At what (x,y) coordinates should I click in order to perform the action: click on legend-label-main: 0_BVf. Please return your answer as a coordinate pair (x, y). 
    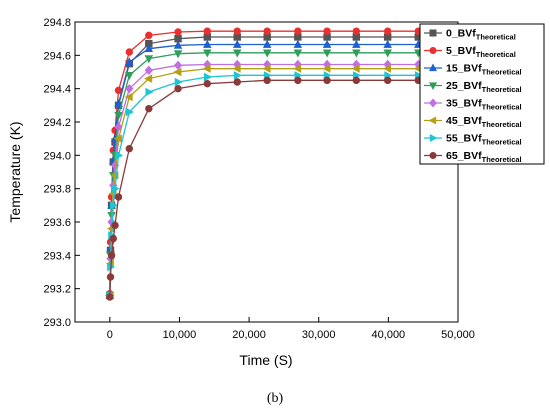
    Looking at the image, I should click on (461, 34).